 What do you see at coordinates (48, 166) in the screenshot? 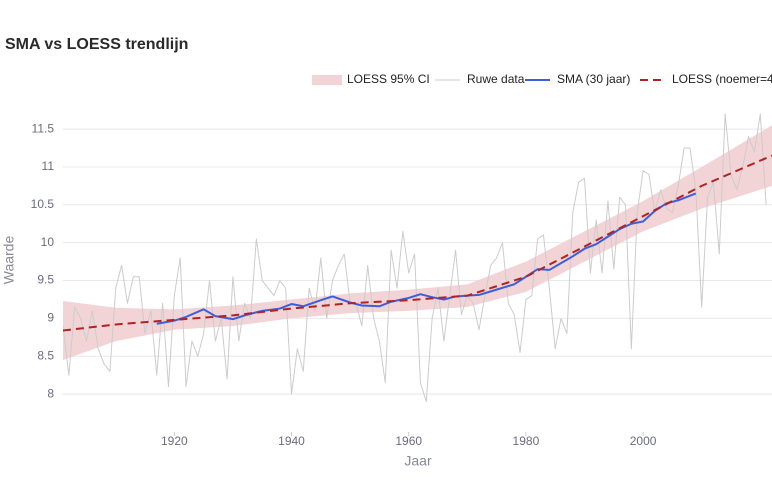
I see `y-tick-label: 11` at bounding box center [48, 166].